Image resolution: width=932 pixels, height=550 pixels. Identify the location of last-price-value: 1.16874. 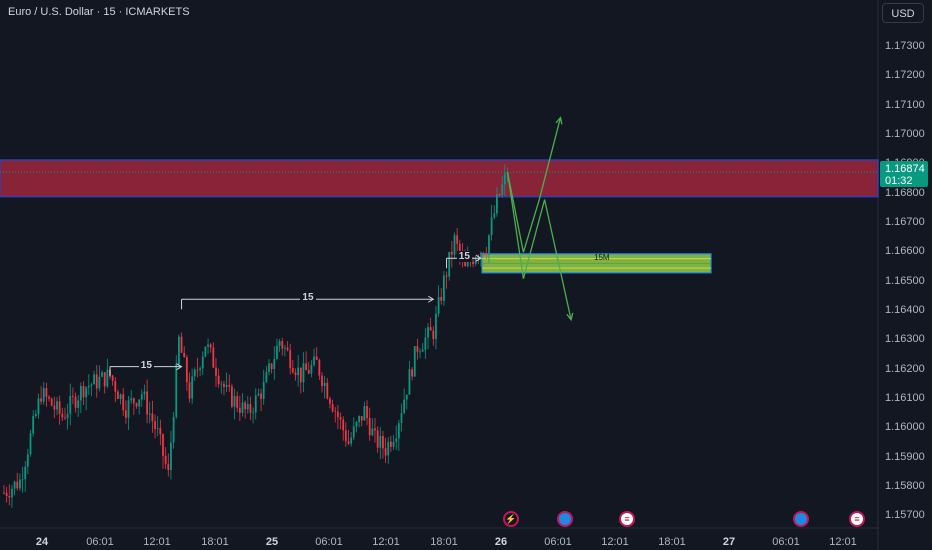
(905, 169).